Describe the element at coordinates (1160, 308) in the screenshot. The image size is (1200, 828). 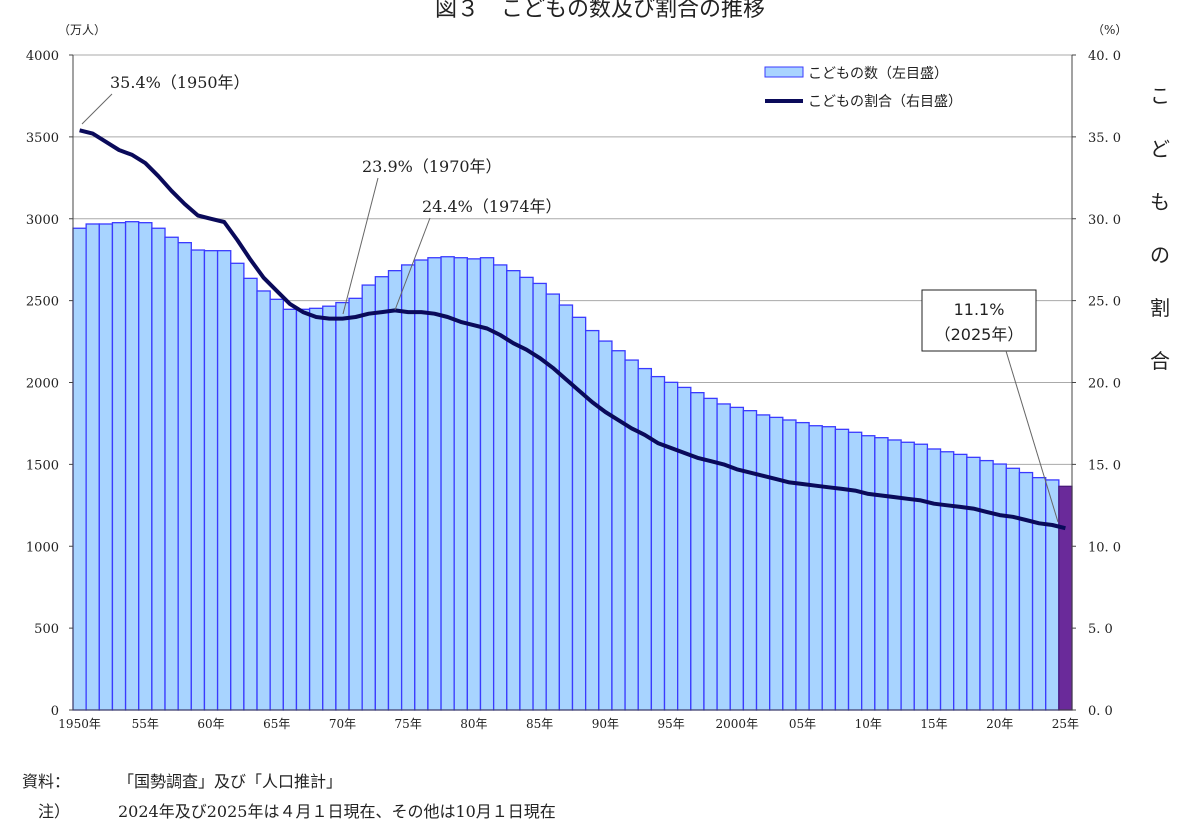
I see `right-axis-title-char: 割` at that location.